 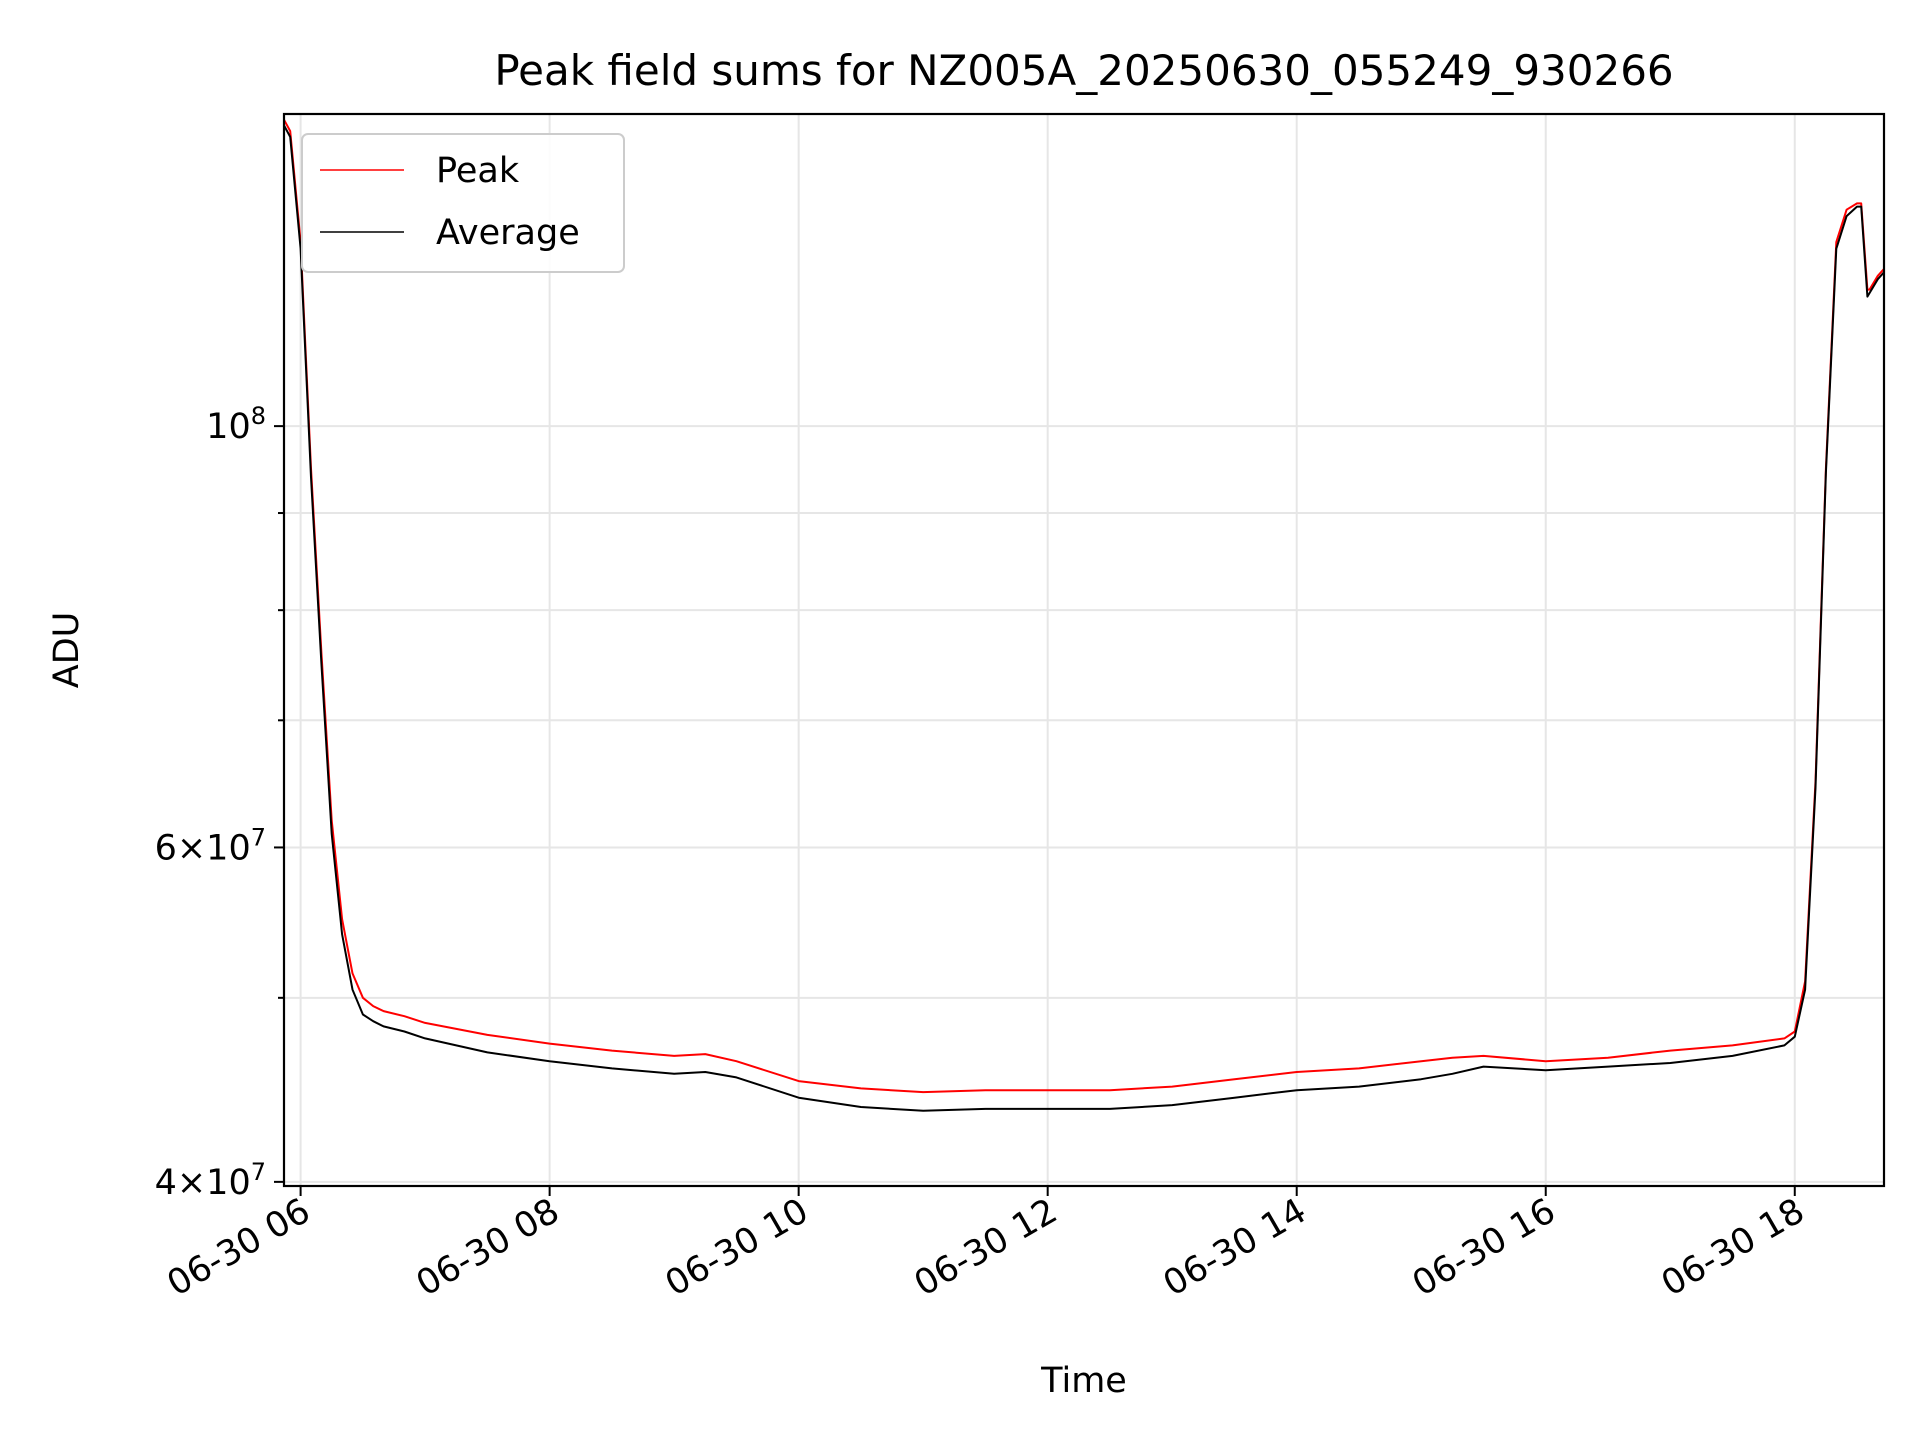 I want to click on legend-label-average: Average, so click(x=508, y=233).